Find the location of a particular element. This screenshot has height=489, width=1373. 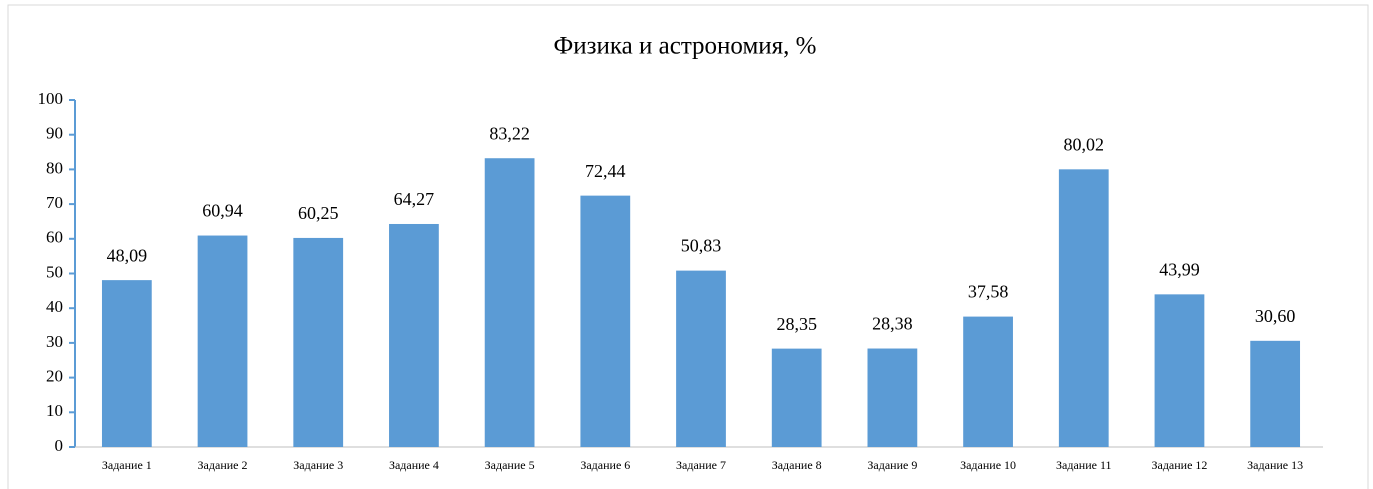

y-tick-label: 30 is located at coordinates (54, 341).